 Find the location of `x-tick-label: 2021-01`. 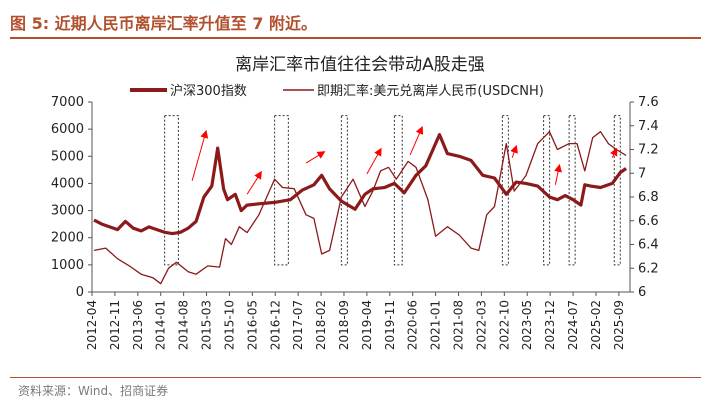

x-tick-label: 2021-01 is located at coordinates (436, 325).